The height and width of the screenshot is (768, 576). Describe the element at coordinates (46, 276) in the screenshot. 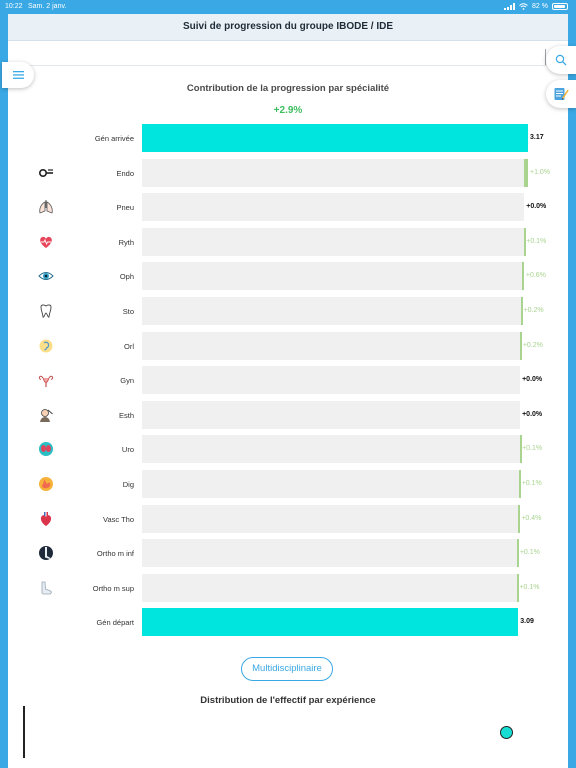

I see `eye-icon` at that location.